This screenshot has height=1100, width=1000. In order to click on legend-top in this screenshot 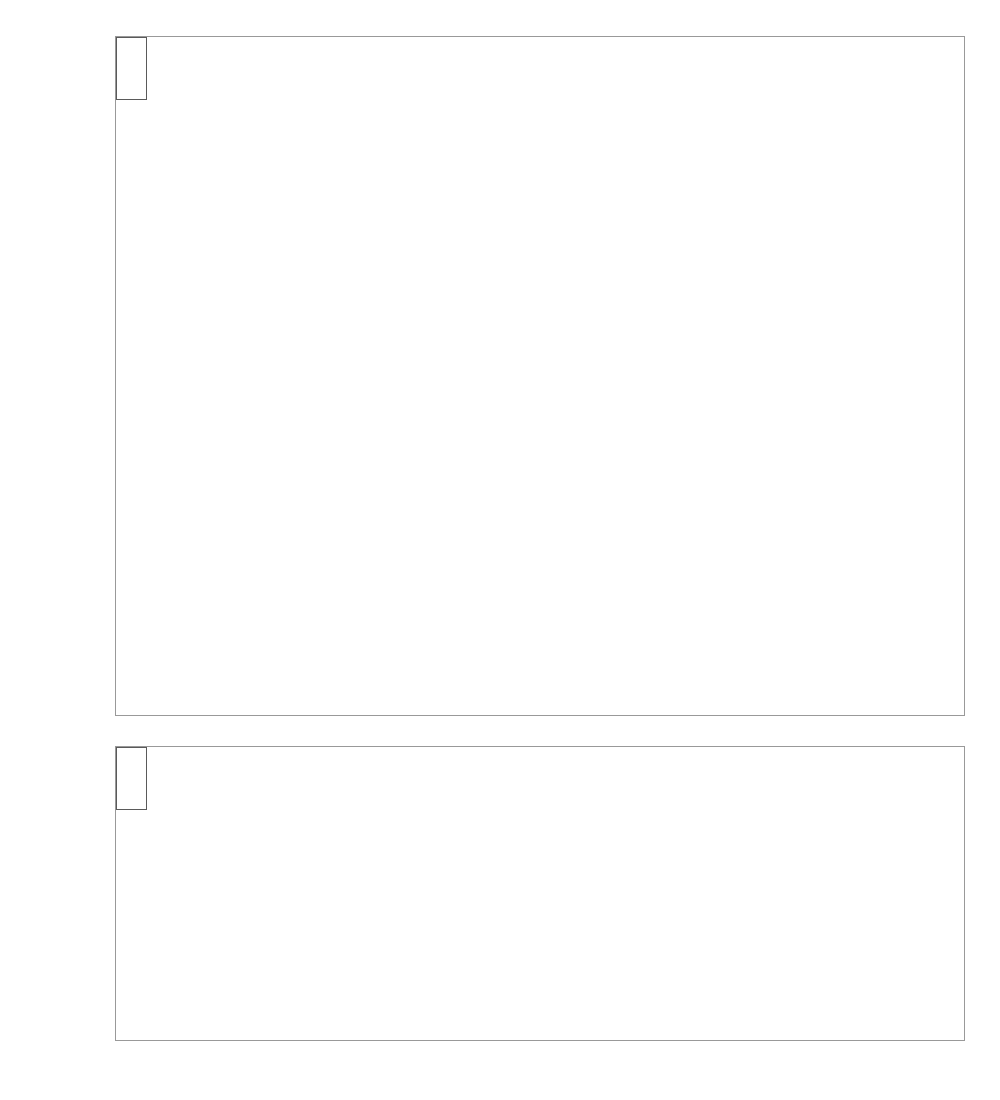, I will do `click(131, 68)`.